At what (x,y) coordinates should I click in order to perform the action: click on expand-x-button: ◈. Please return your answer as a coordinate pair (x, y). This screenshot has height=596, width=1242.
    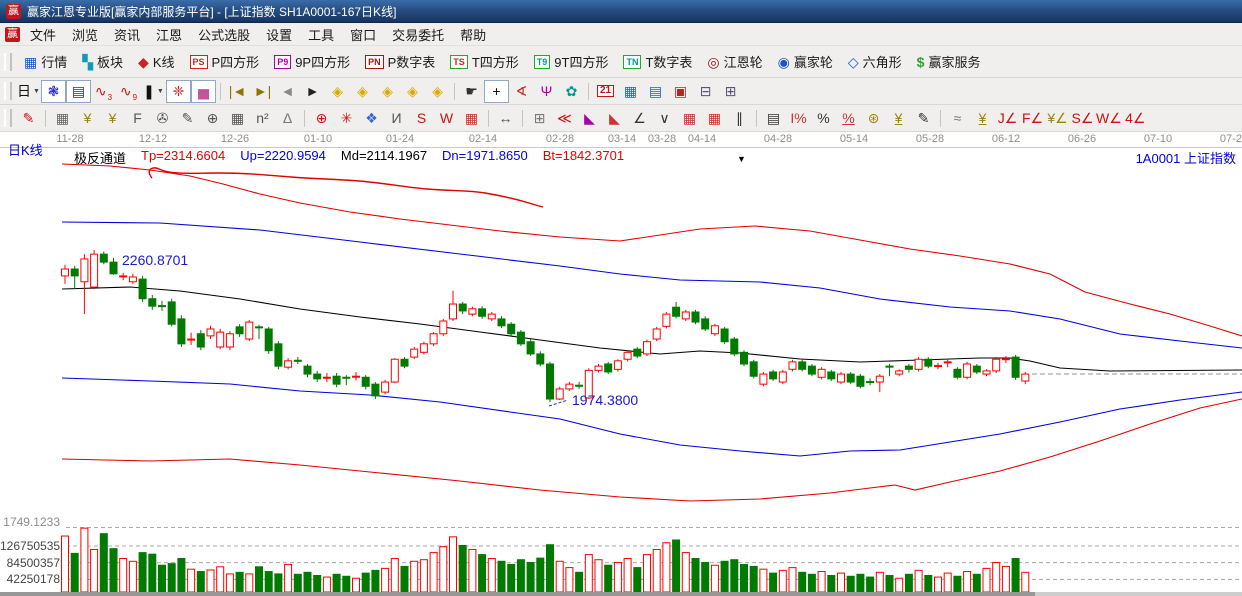
    Looking at the image, I should click on (437, 91).